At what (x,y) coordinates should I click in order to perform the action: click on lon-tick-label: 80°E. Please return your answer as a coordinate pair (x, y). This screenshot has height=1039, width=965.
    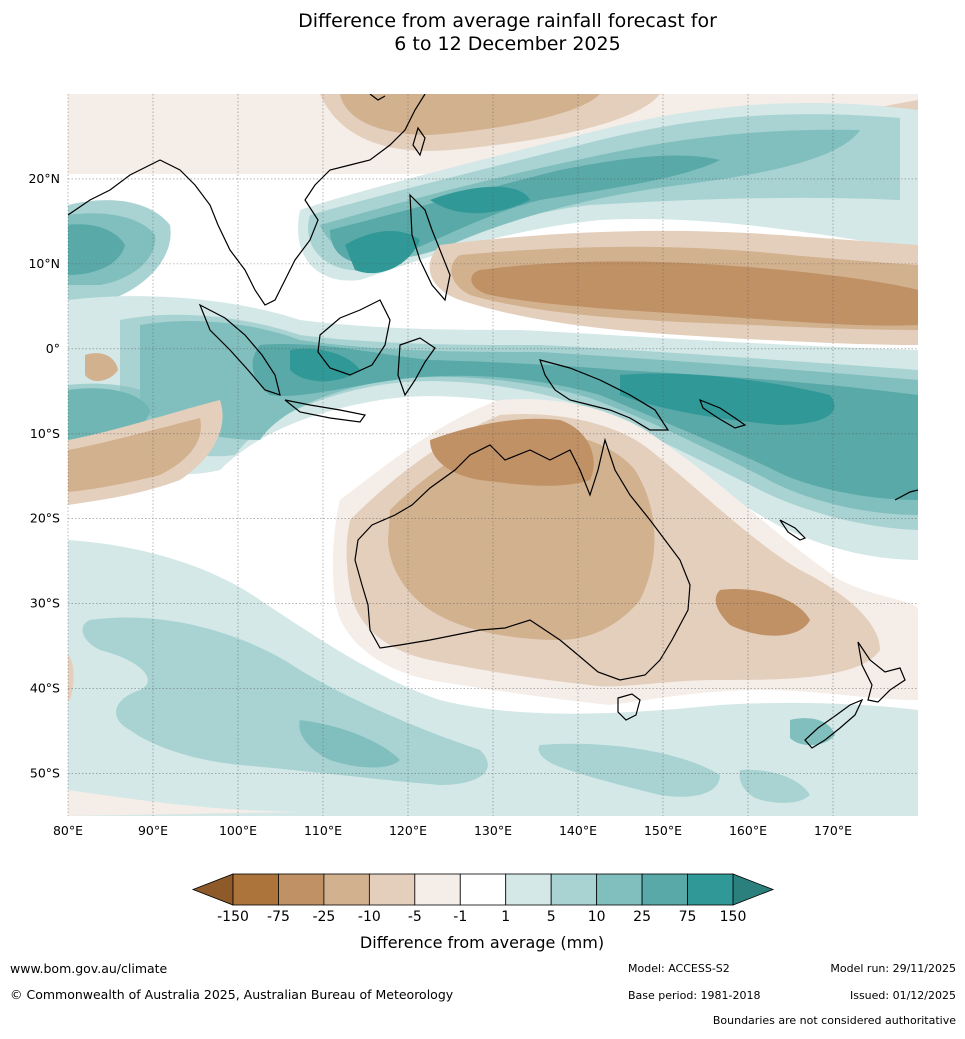
    Looking at the image, I should click on (68, 830).